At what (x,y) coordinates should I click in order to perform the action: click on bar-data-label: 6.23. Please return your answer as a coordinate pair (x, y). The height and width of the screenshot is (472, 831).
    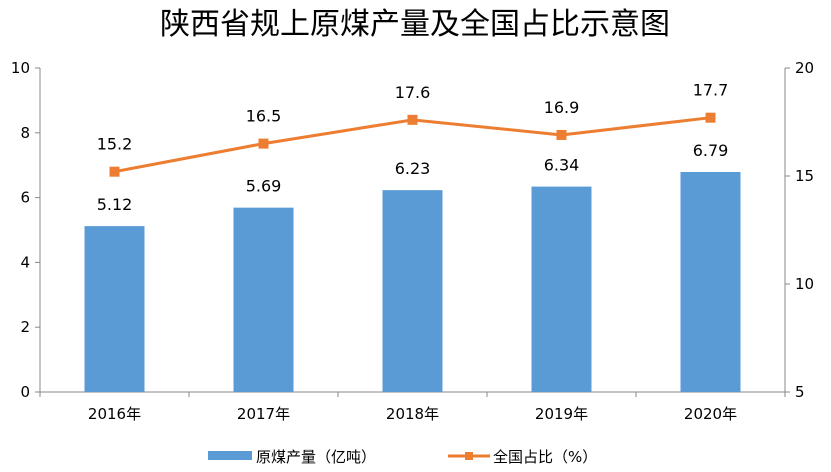
    Looking at the image, I should click on (413, 168).